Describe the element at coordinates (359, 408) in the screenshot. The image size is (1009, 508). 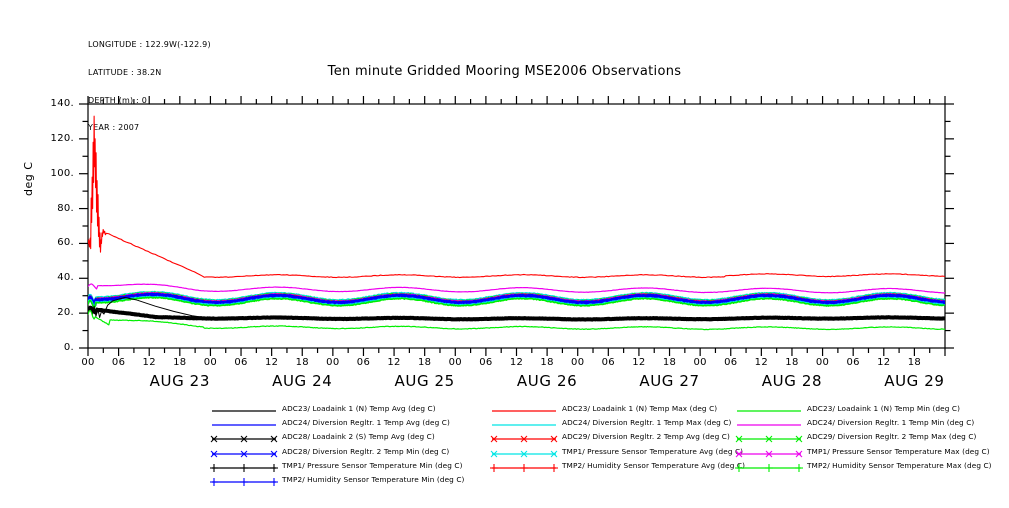
I see `legend-item-label: ADC23/ Loadaink 1 (N) Temp Avg (deg C)` at that location.